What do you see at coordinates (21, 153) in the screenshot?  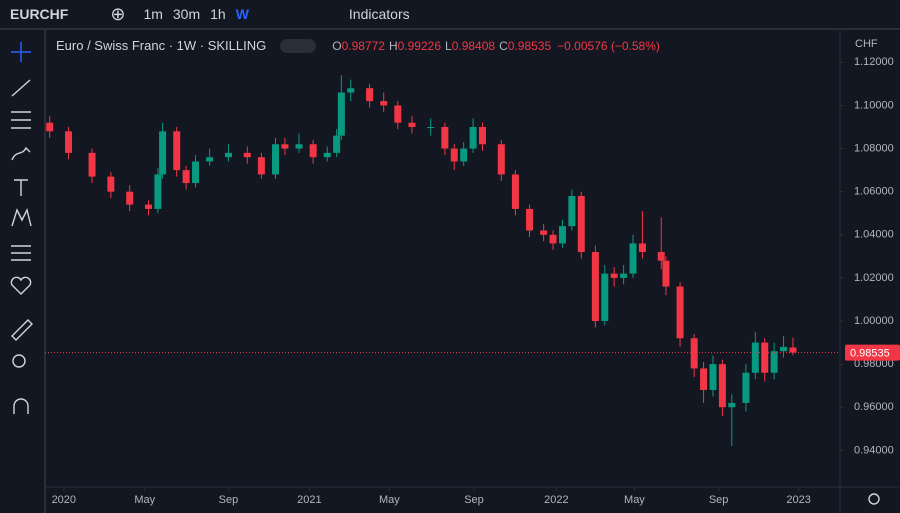 I see `brush-tool` at bounding box center [21, 153].